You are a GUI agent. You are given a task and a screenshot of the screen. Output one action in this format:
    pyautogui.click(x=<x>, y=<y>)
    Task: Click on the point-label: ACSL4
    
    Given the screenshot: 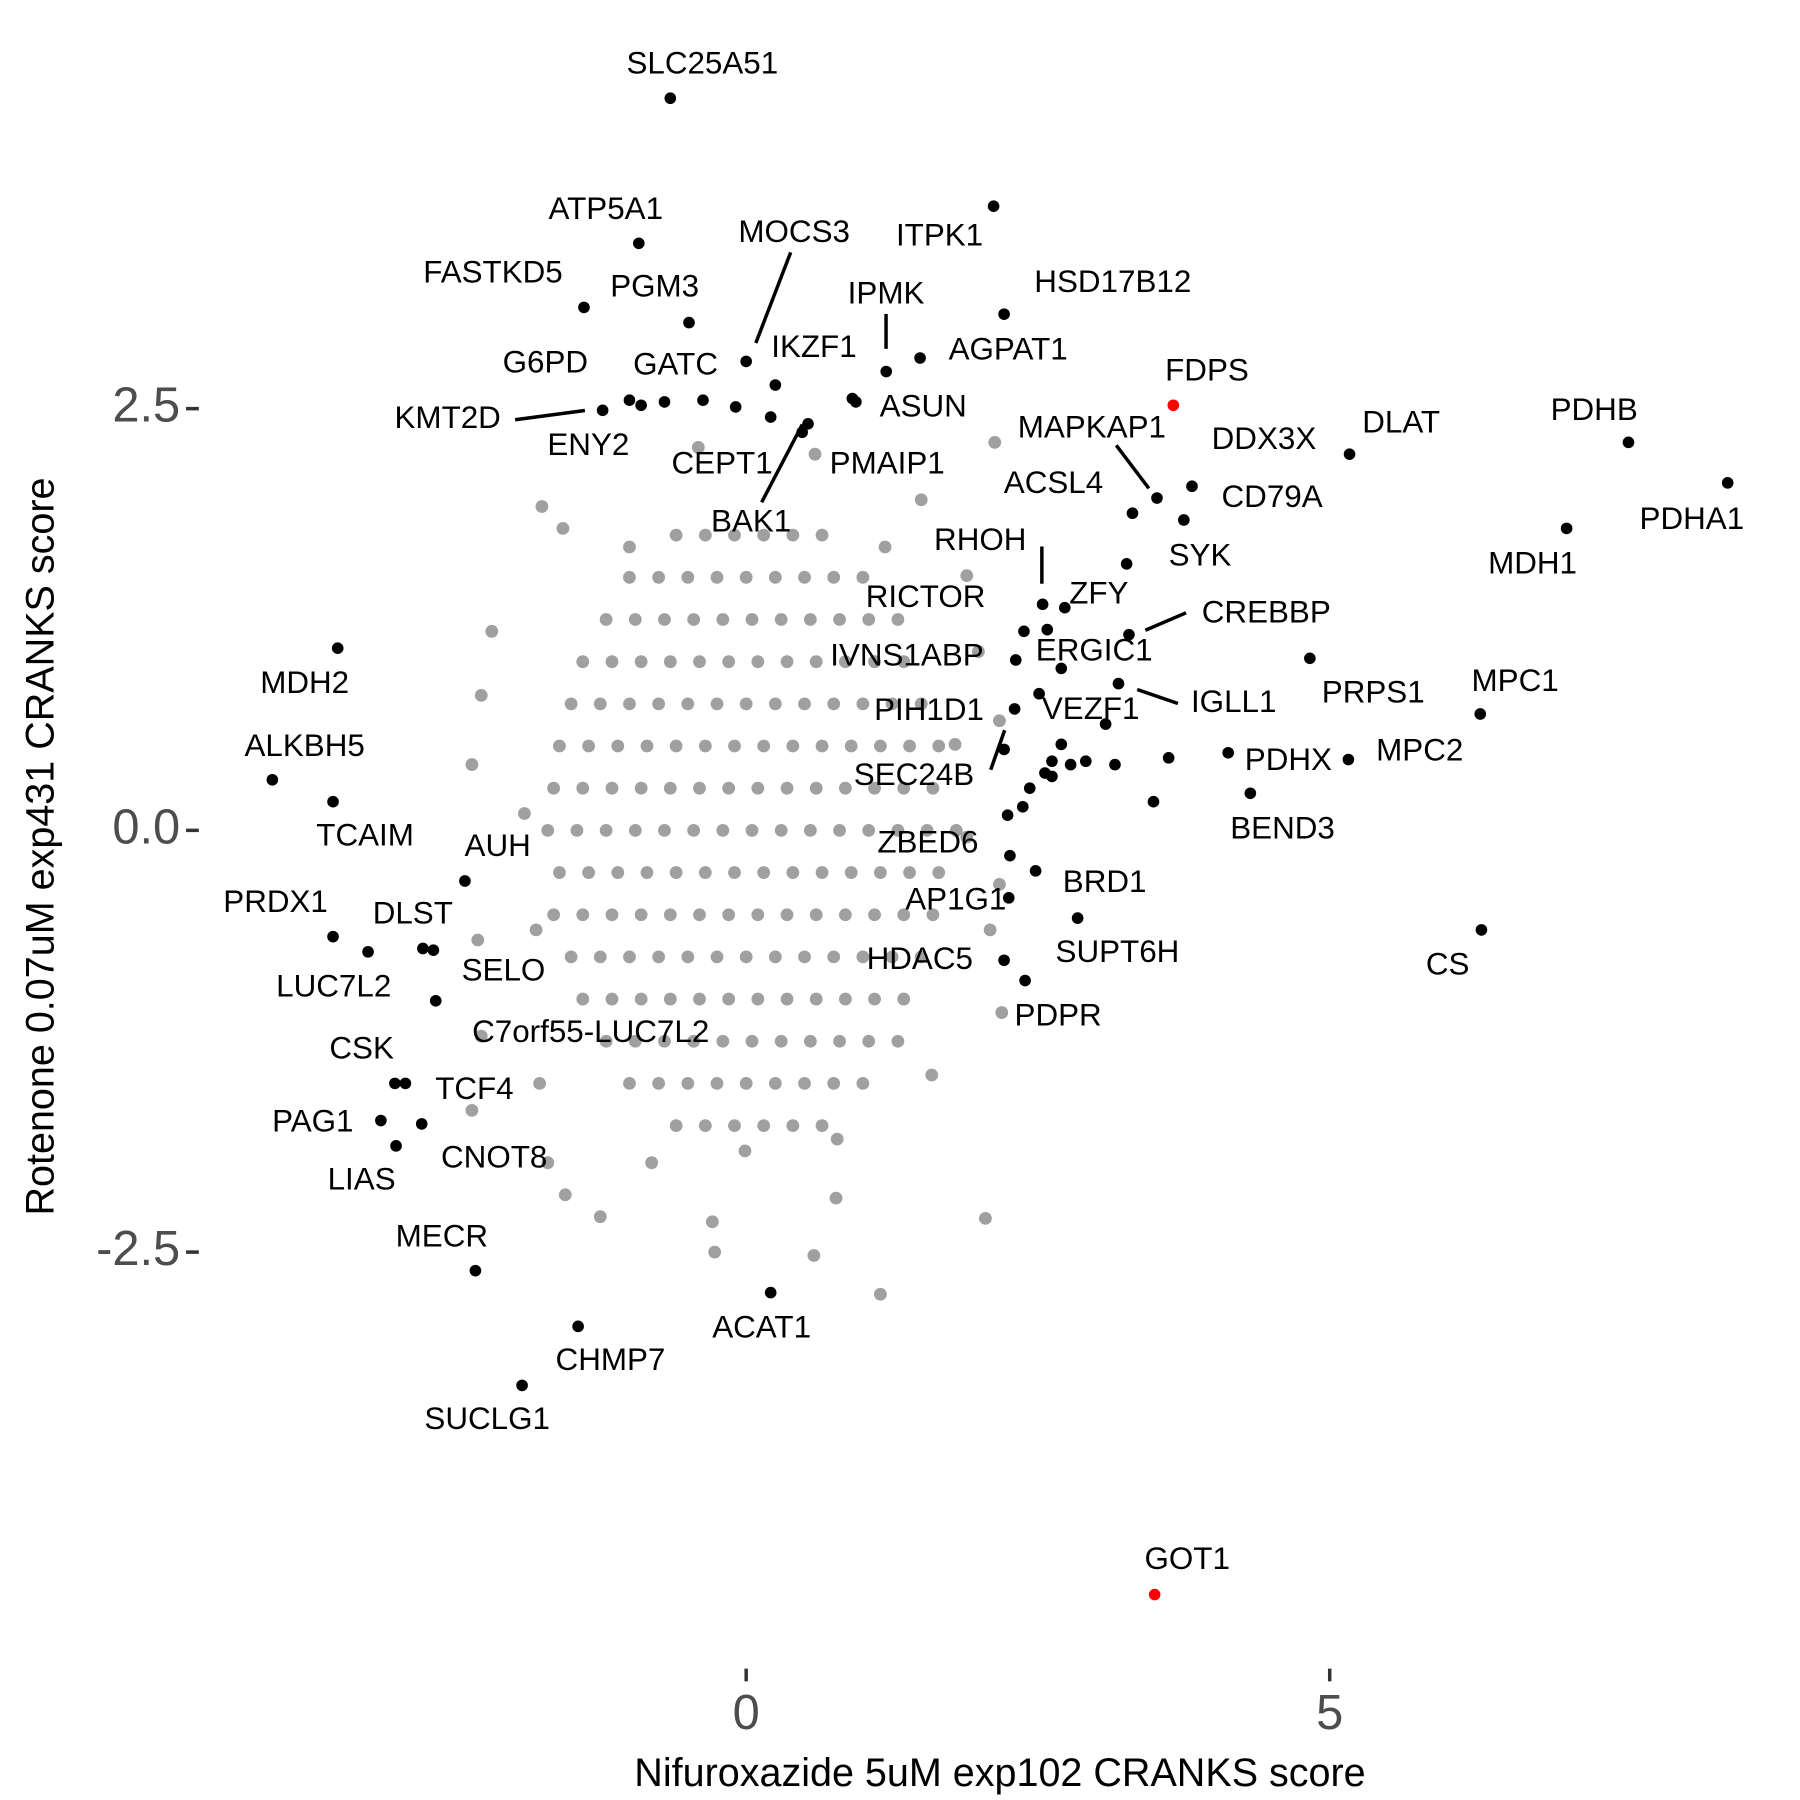 What is the action you would take?
    pyautogui.click(x=1053, y=482)
    